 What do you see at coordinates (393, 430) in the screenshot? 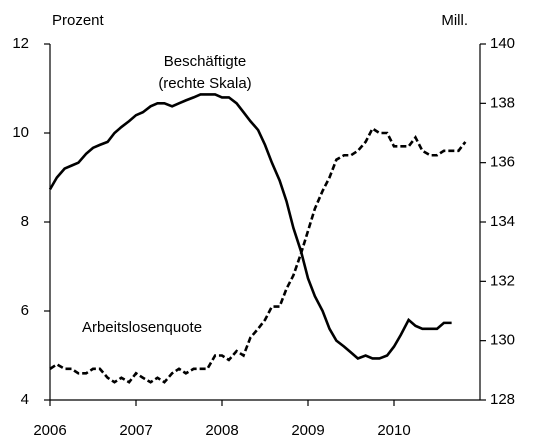
I see `x-tick-label: 2010` at bounding box center [393, 430].